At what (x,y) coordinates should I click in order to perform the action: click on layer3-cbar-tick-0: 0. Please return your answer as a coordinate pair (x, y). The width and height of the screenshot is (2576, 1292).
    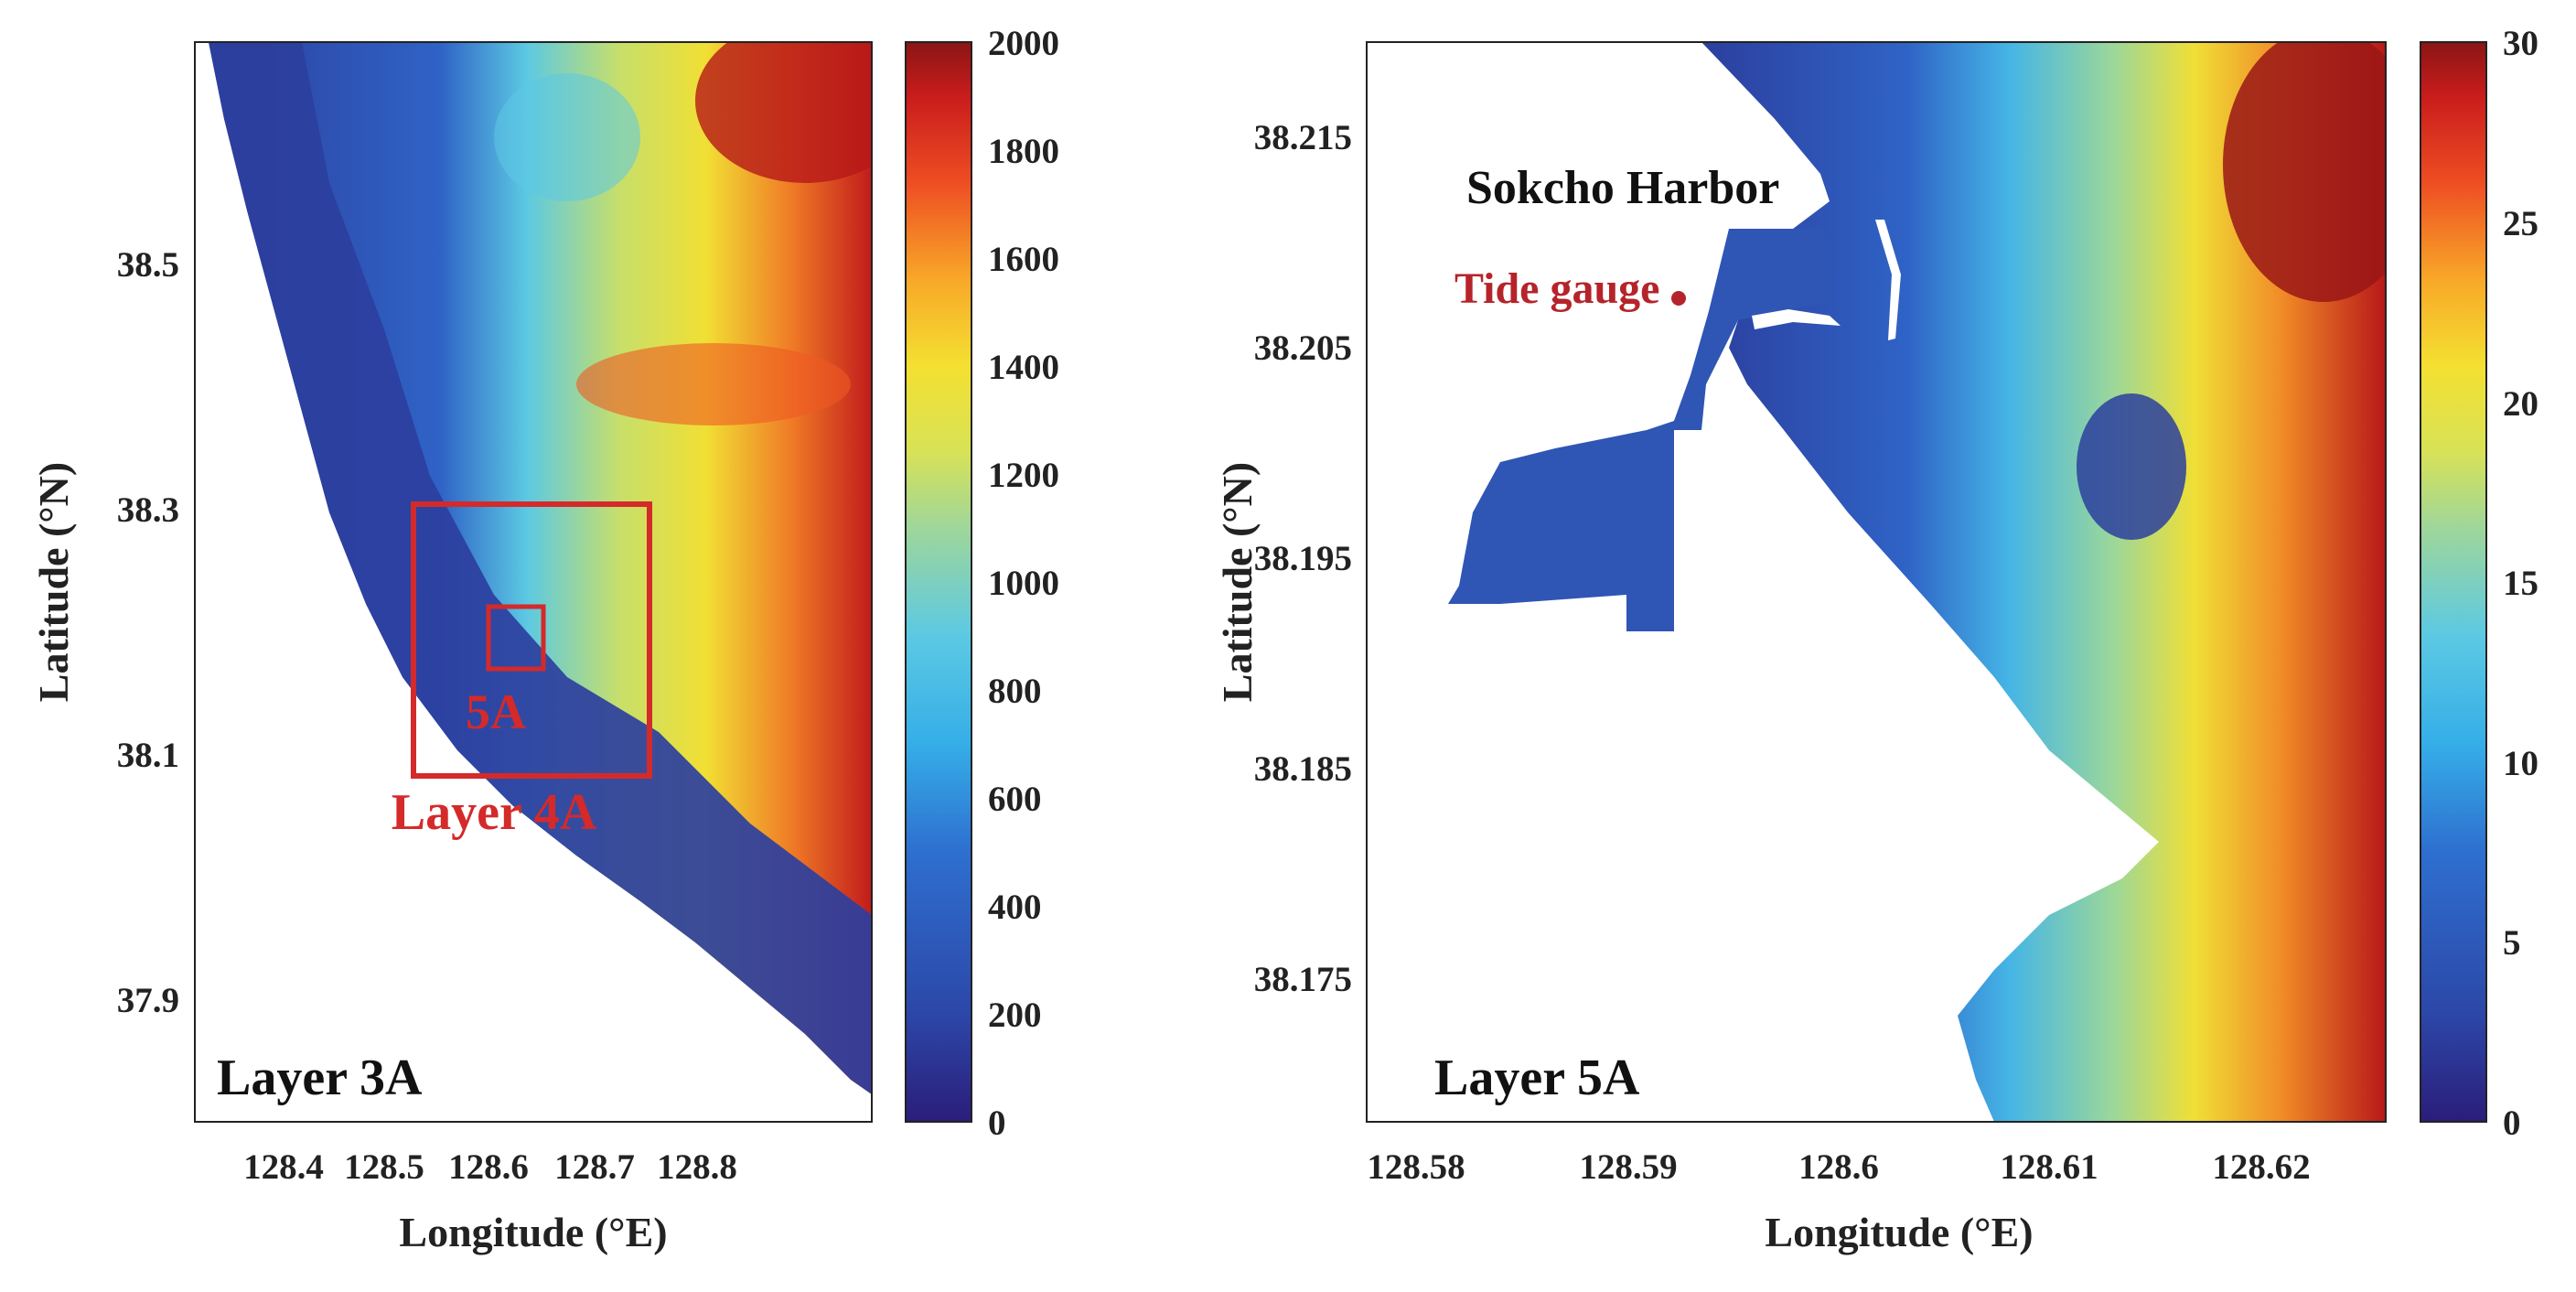
    Looking at the image, I should click on (997, 1123).